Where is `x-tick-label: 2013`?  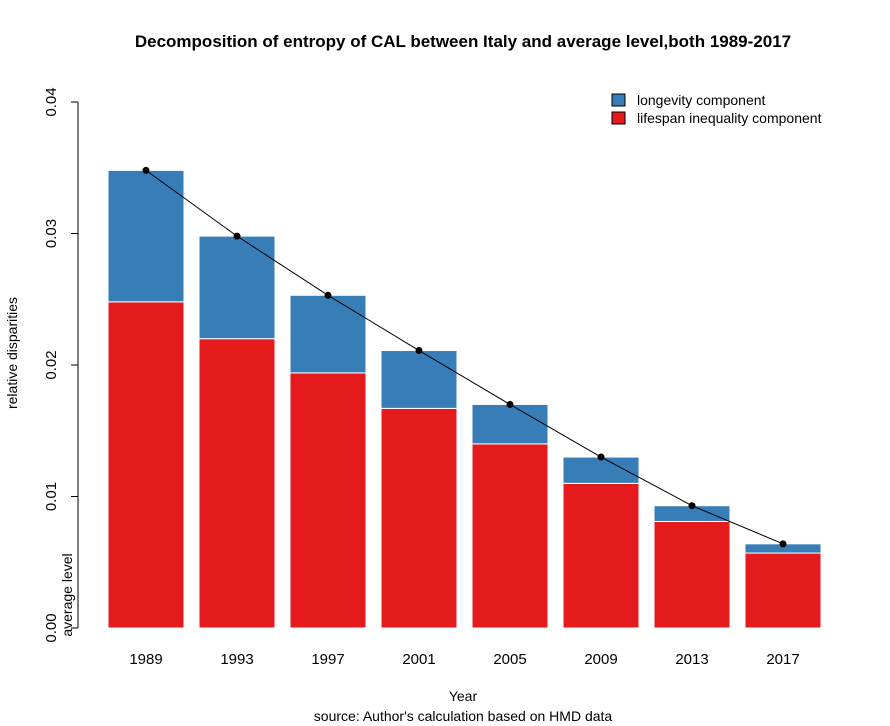
x-tick-label: 2013 is located at coordinates (691, 659).